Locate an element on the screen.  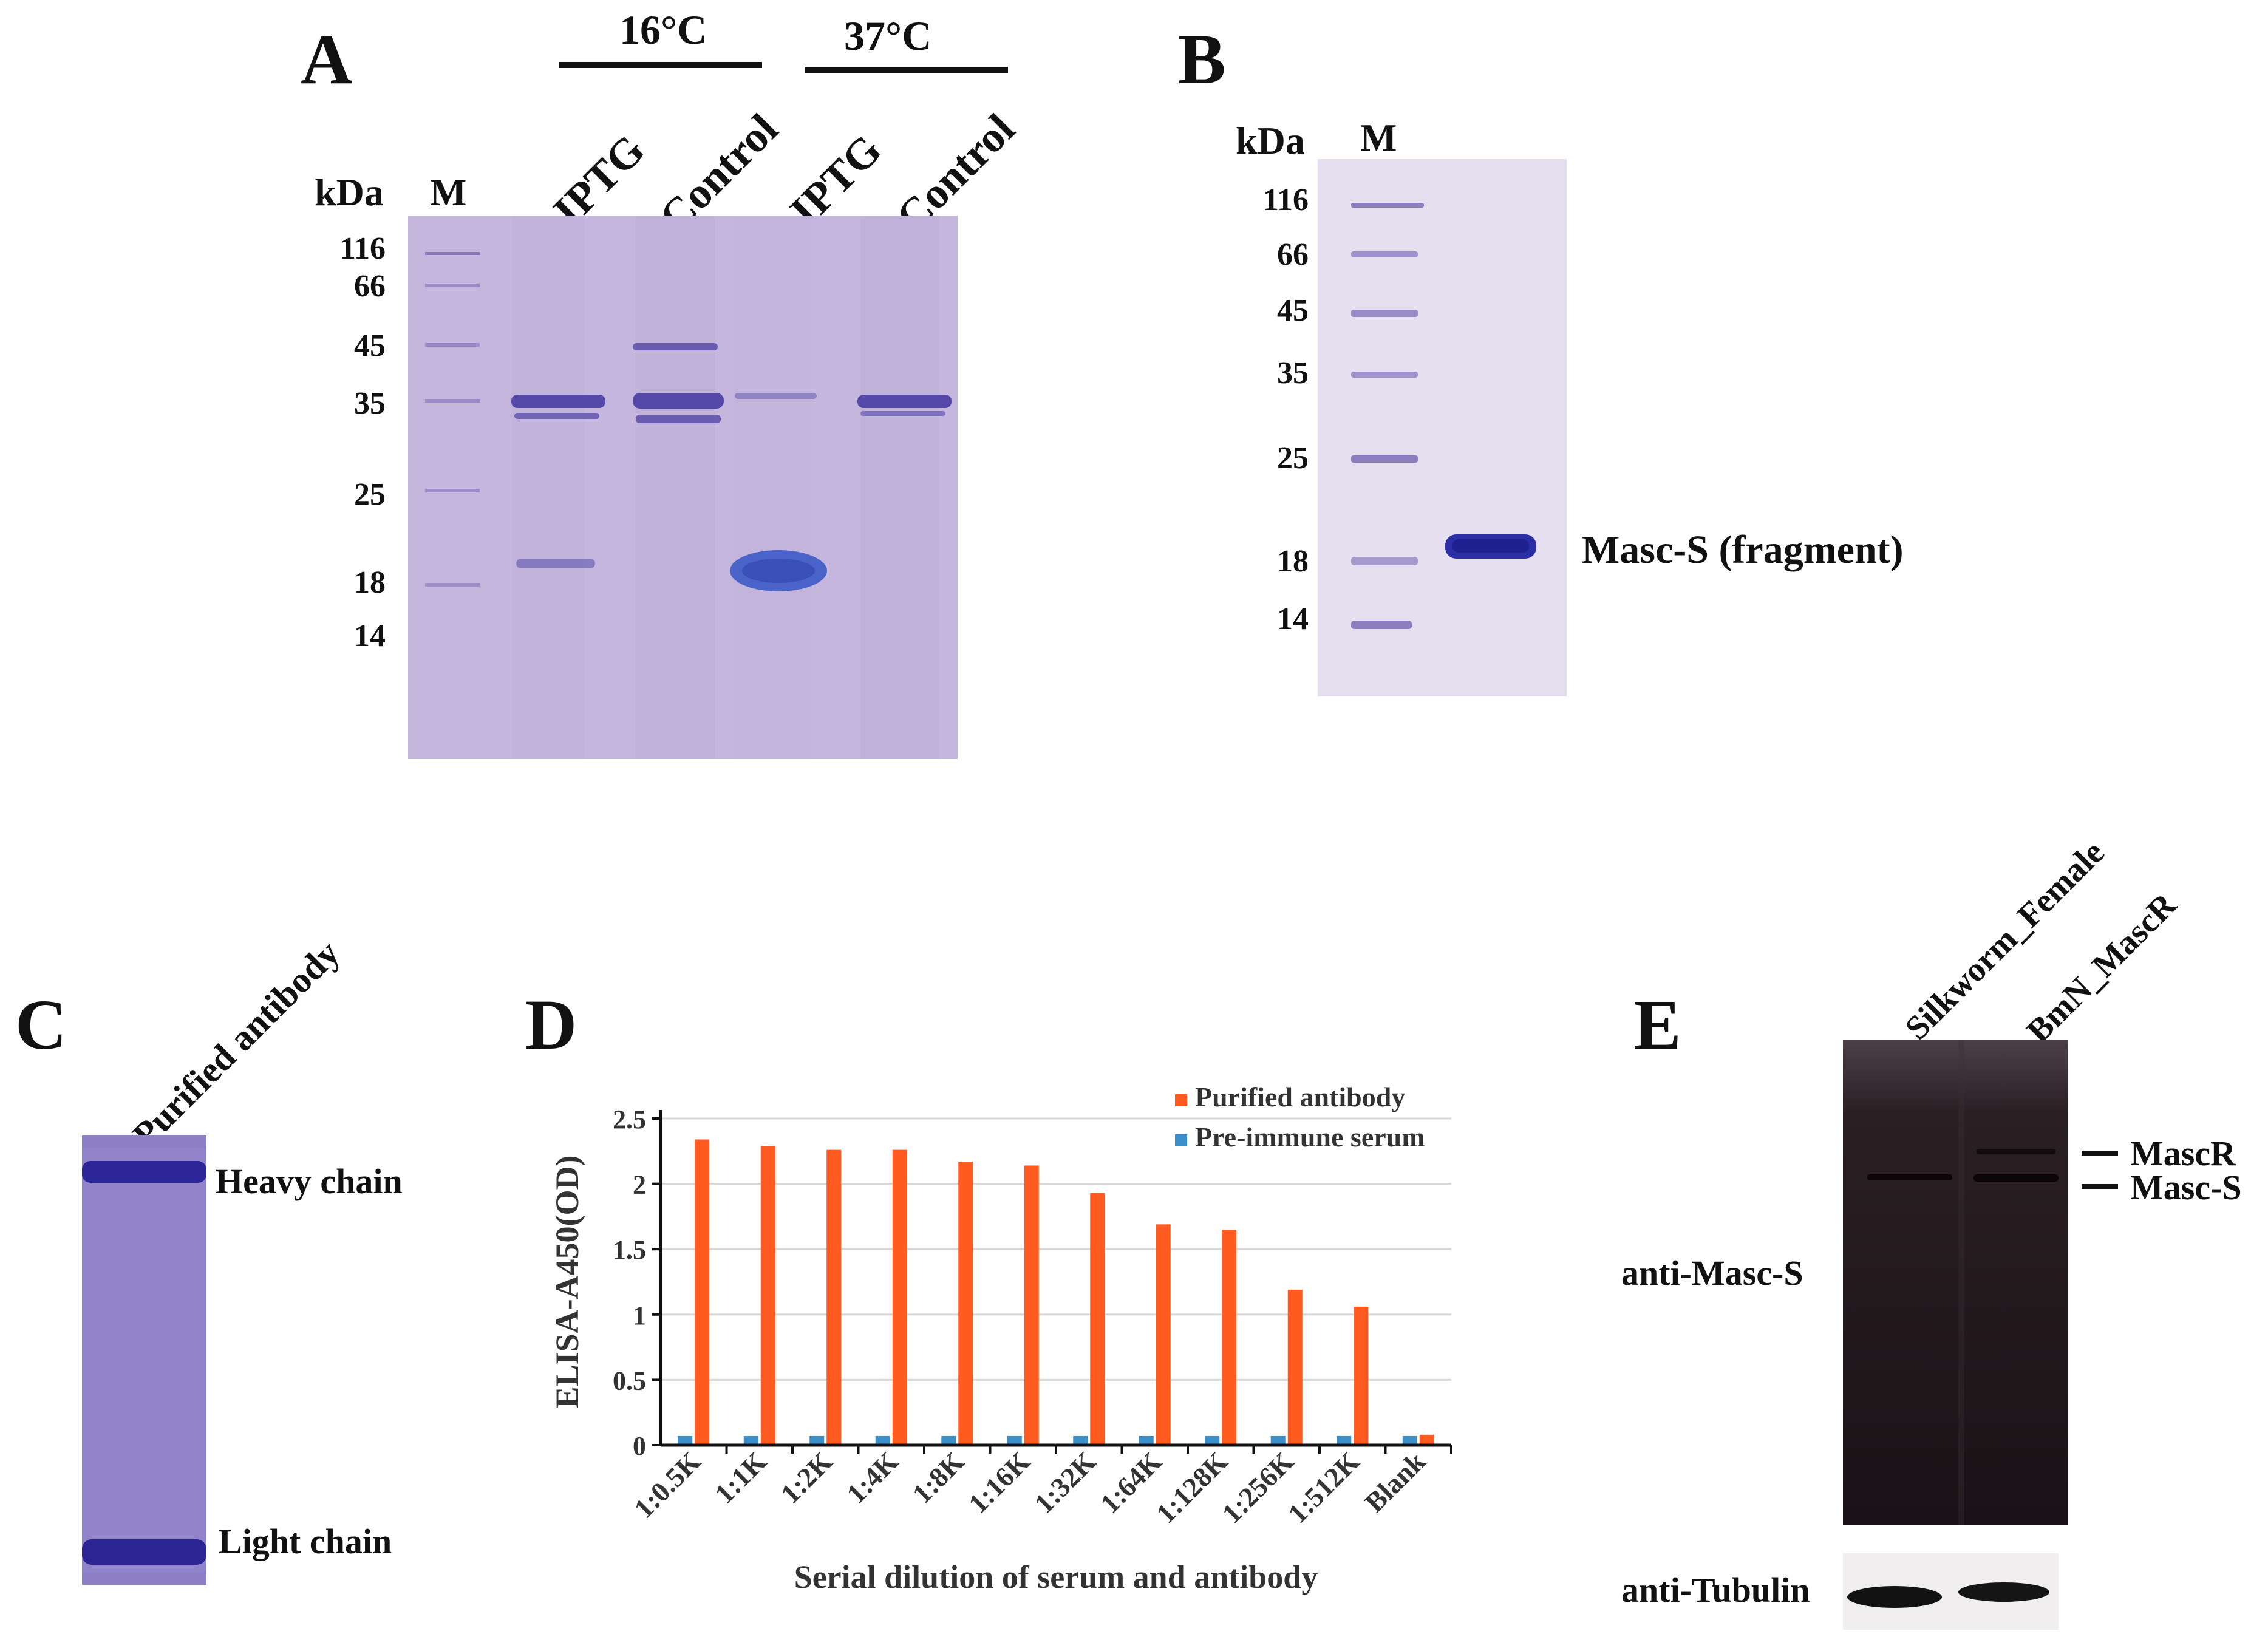
mascr-marker-line is located at coordinates (2100, 1153).